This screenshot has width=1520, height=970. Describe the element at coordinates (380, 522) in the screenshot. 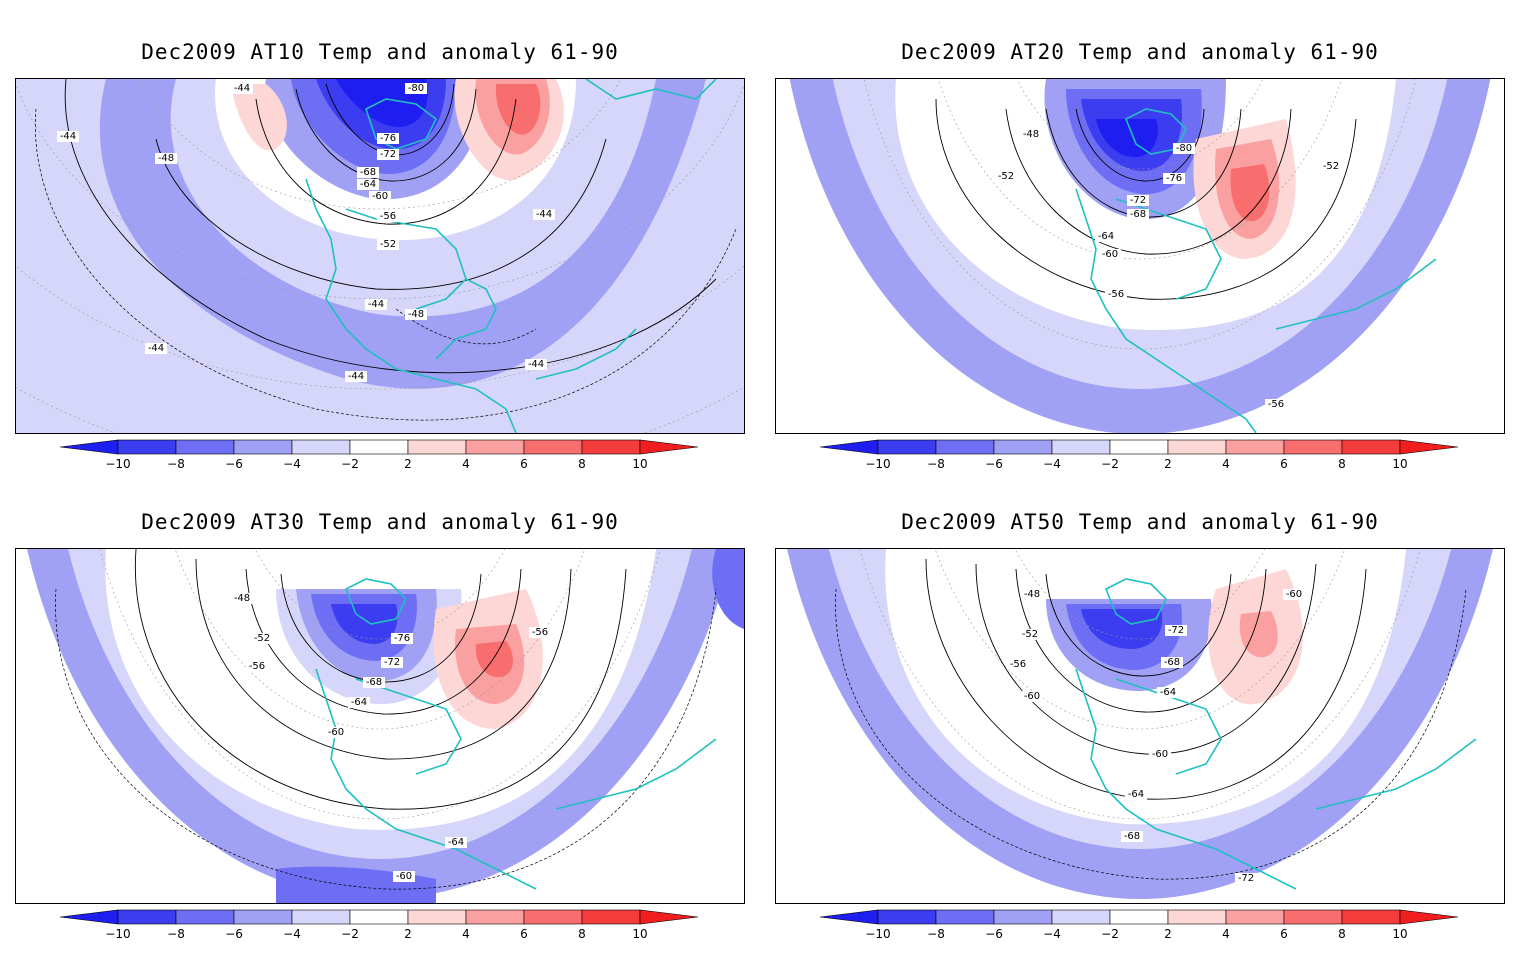

I see `panel-title: Dec2009 AT30 Temp and anomaly 61-90` at that location.